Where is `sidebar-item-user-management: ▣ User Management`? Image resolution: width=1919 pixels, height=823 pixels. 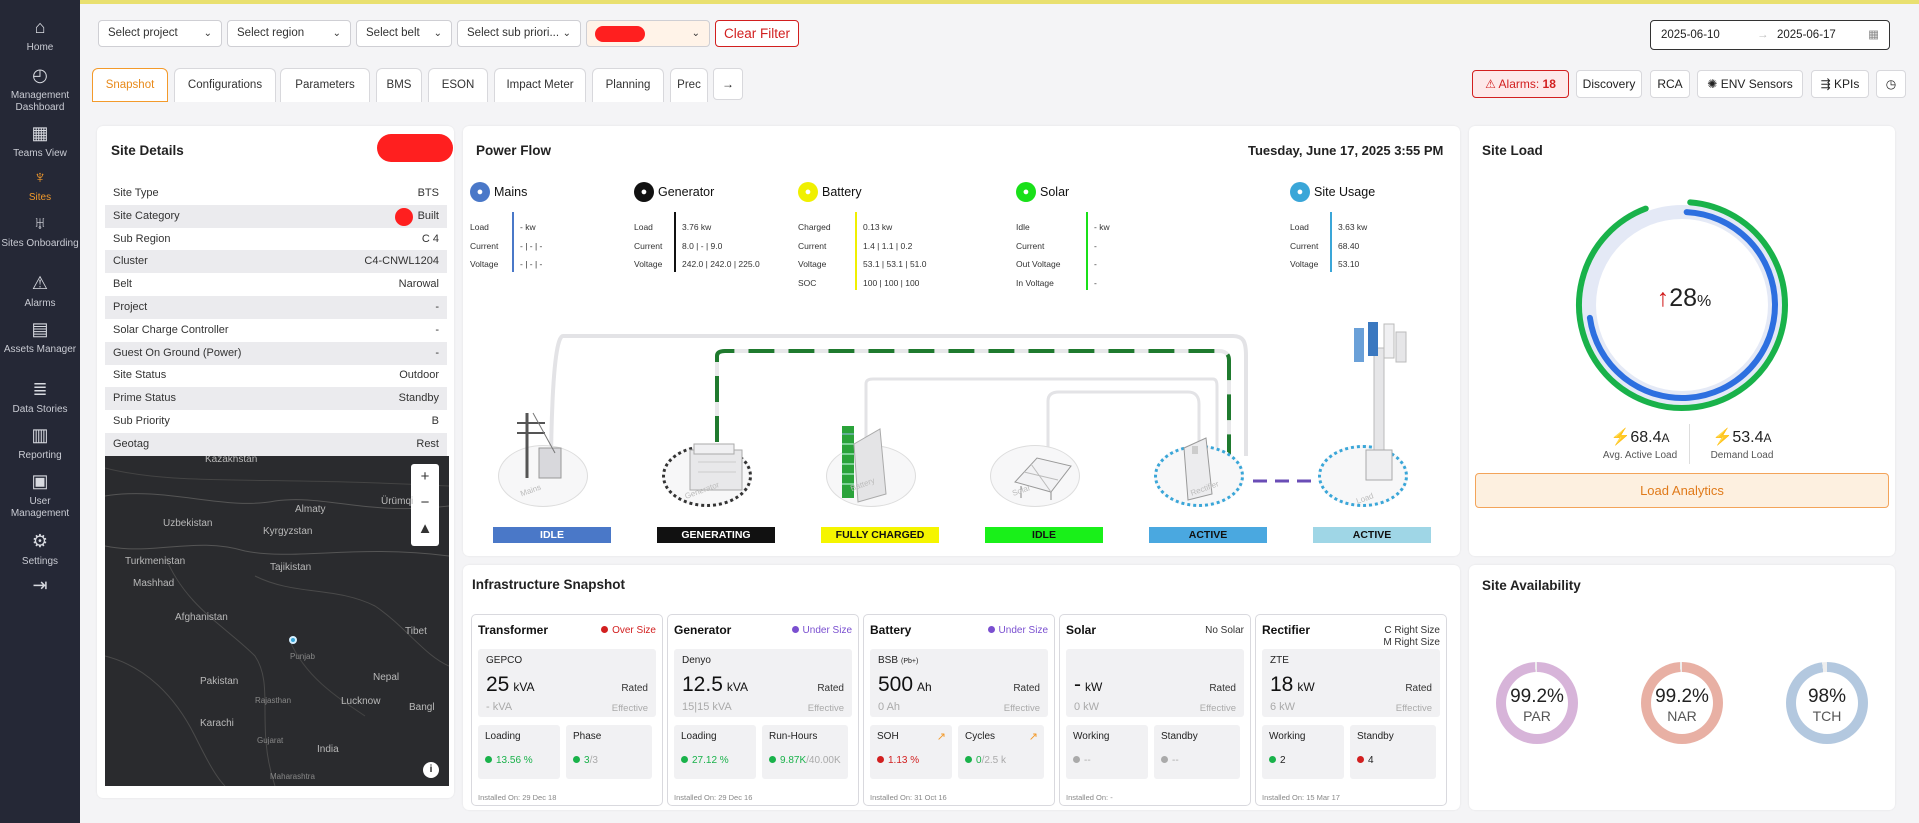 sidebar-item-user-management: ▣ User Management is located at coordinates (40, 495).